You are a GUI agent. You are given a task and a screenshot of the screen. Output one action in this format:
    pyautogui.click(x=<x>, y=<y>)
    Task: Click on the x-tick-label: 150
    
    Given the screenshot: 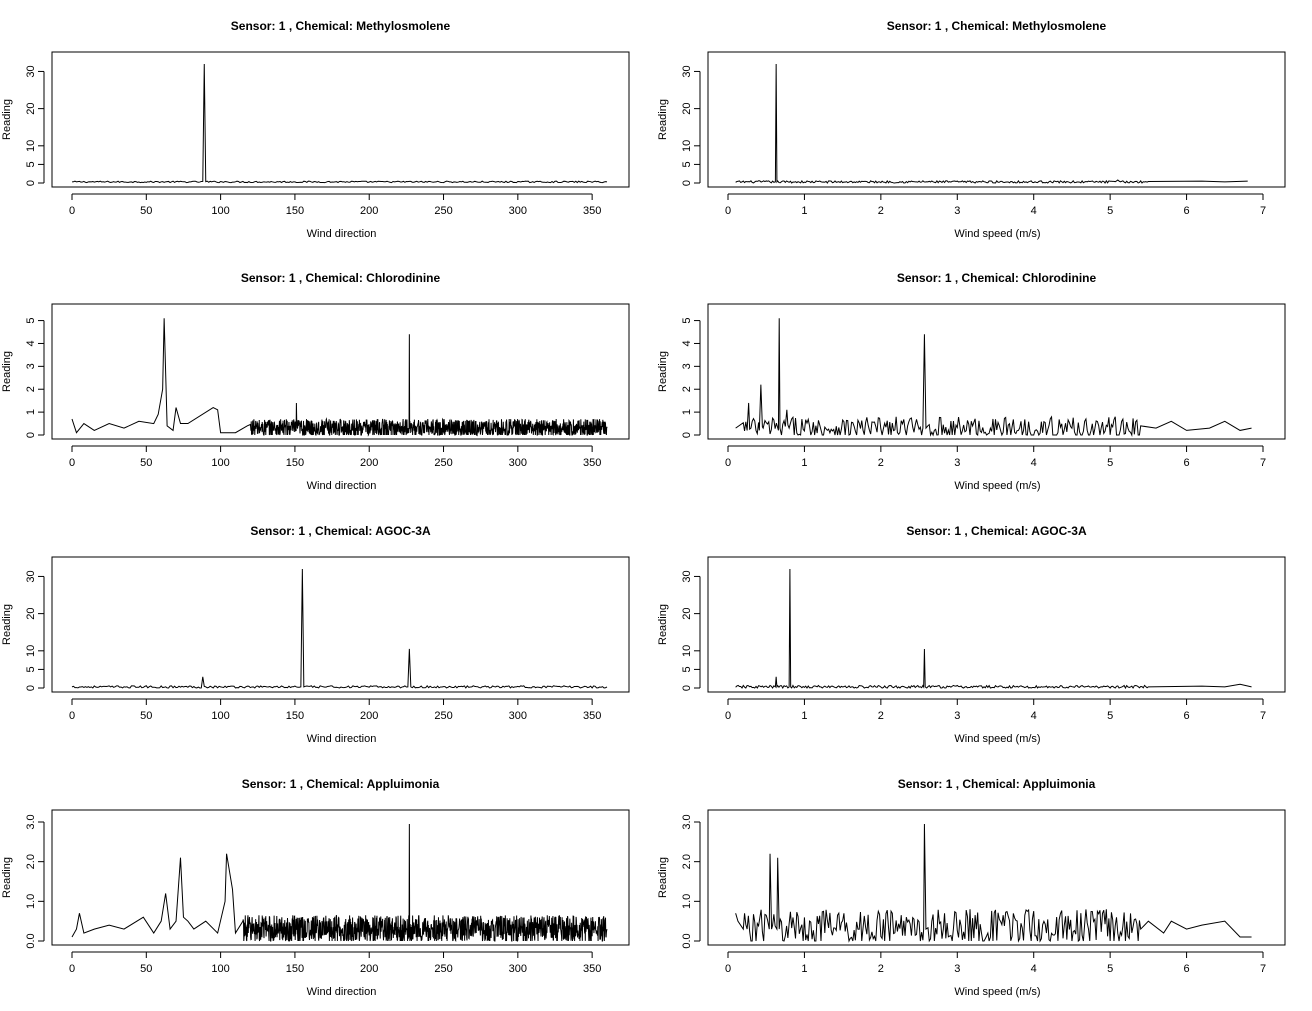 What is the action you would take?
    pyautogui.click(x=295, y=211)
    